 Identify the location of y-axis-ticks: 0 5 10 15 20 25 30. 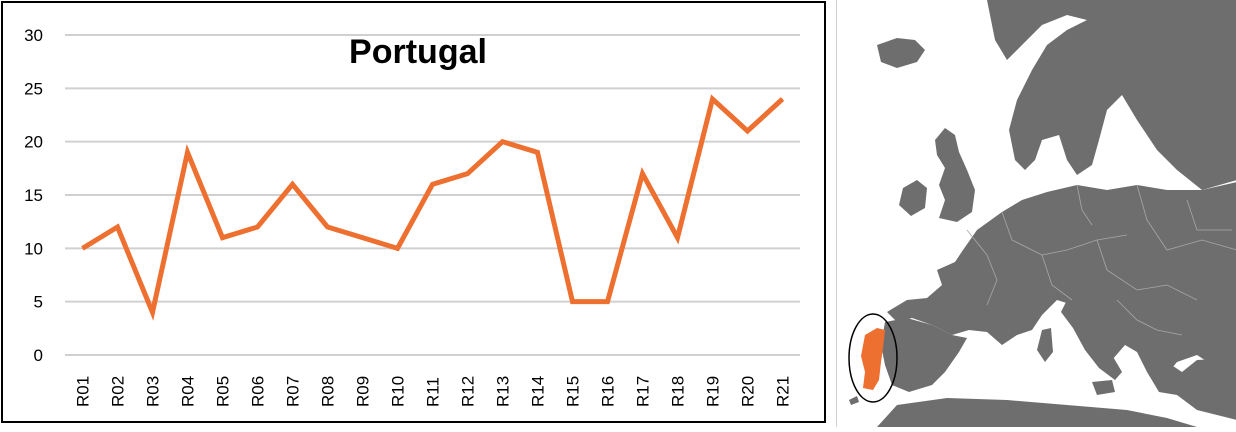
(33, 195).